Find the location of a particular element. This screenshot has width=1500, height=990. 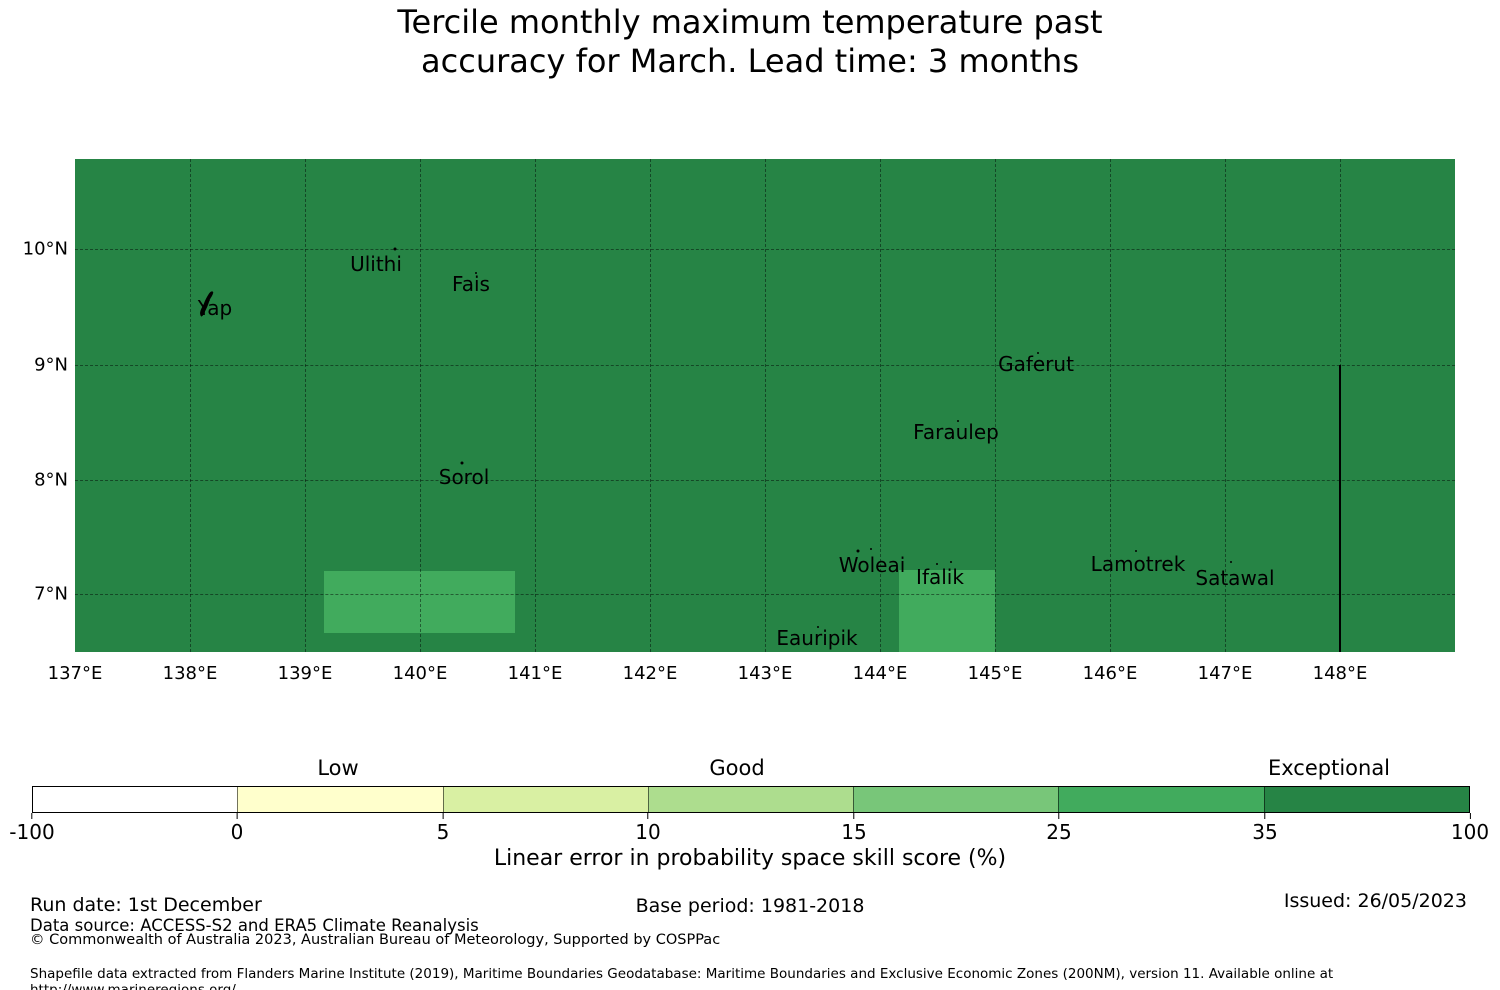

island-label: Gaferut is located at coordinates (1036, 364).